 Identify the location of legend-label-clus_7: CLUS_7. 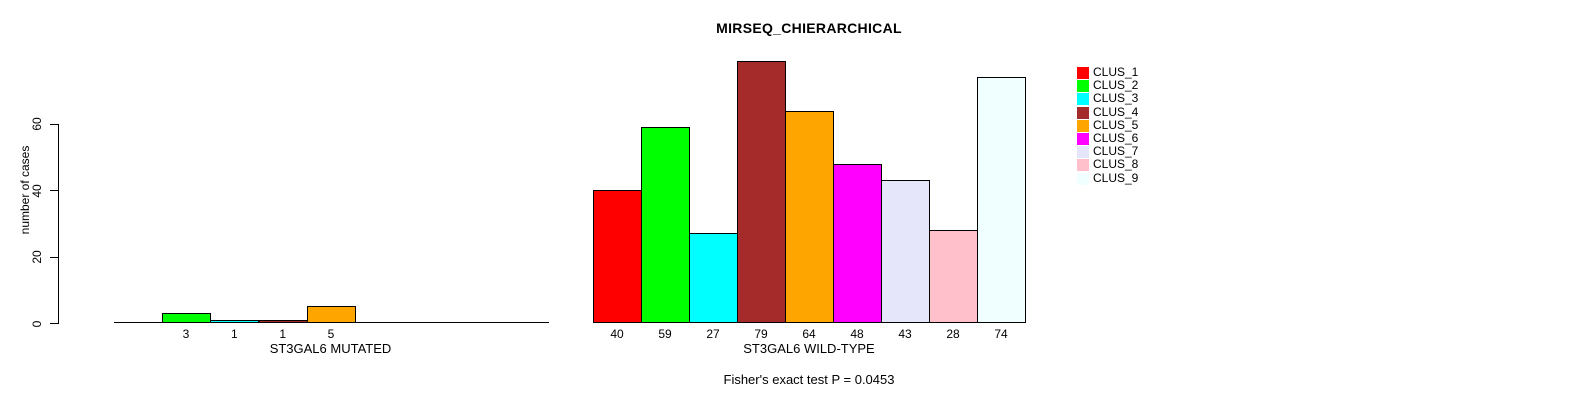
(1116, 151).